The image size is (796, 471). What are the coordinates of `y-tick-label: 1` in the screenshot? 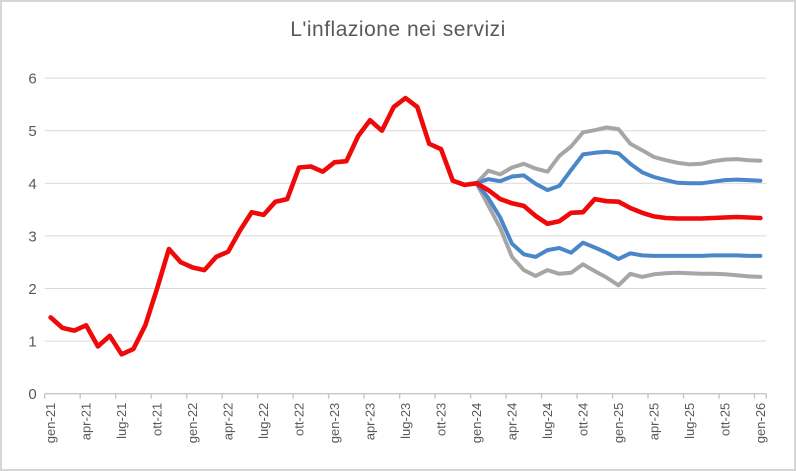 It's located at (32, 342).